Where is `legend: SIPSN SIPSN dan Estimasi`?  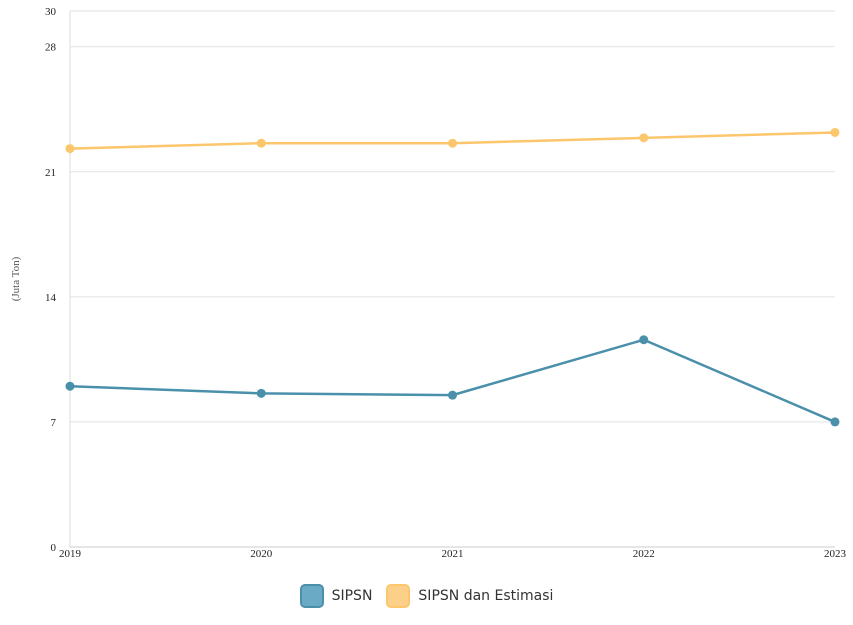 legend: SIPSN SIPSN dan Estimasi is located at coordinates (426, 596).